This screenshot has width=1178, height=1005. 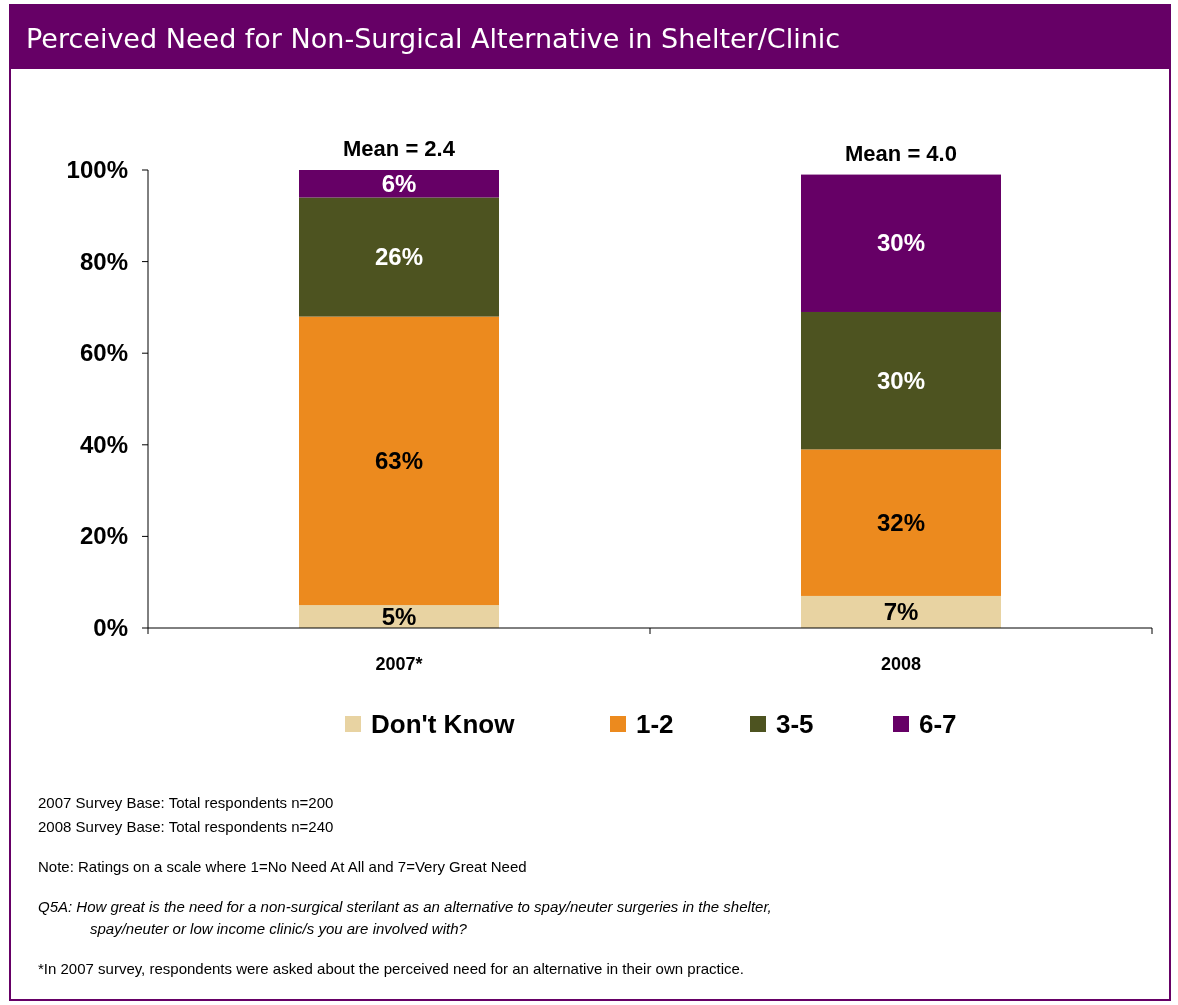 What do you see at coordinates (391, 968) in the screenshot?
I see `text: *In 2007 survey, respondents were asked about the perceived need for an alternative in their own practice.` at bounding box center [391, 968].